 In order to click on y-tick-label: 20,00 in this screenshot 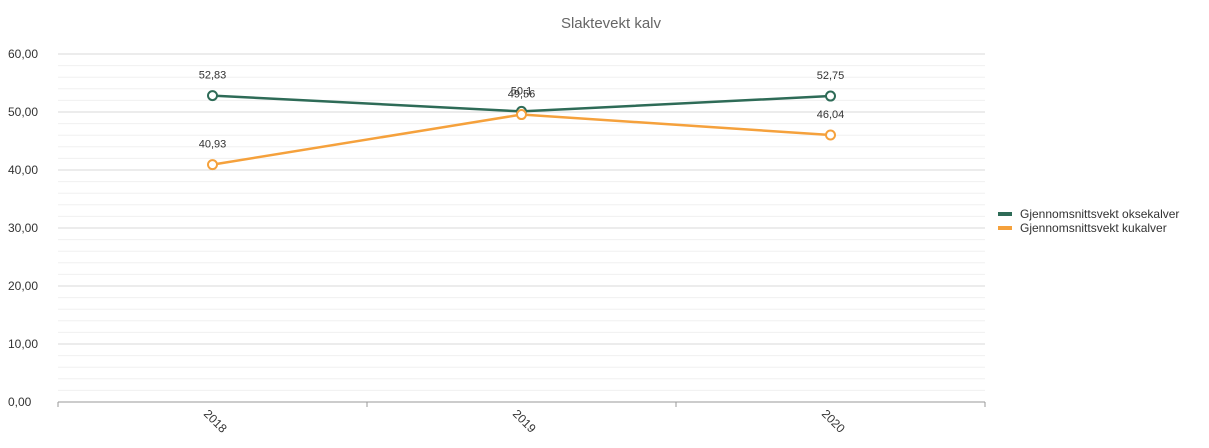, I will do `click(23, 286)`.